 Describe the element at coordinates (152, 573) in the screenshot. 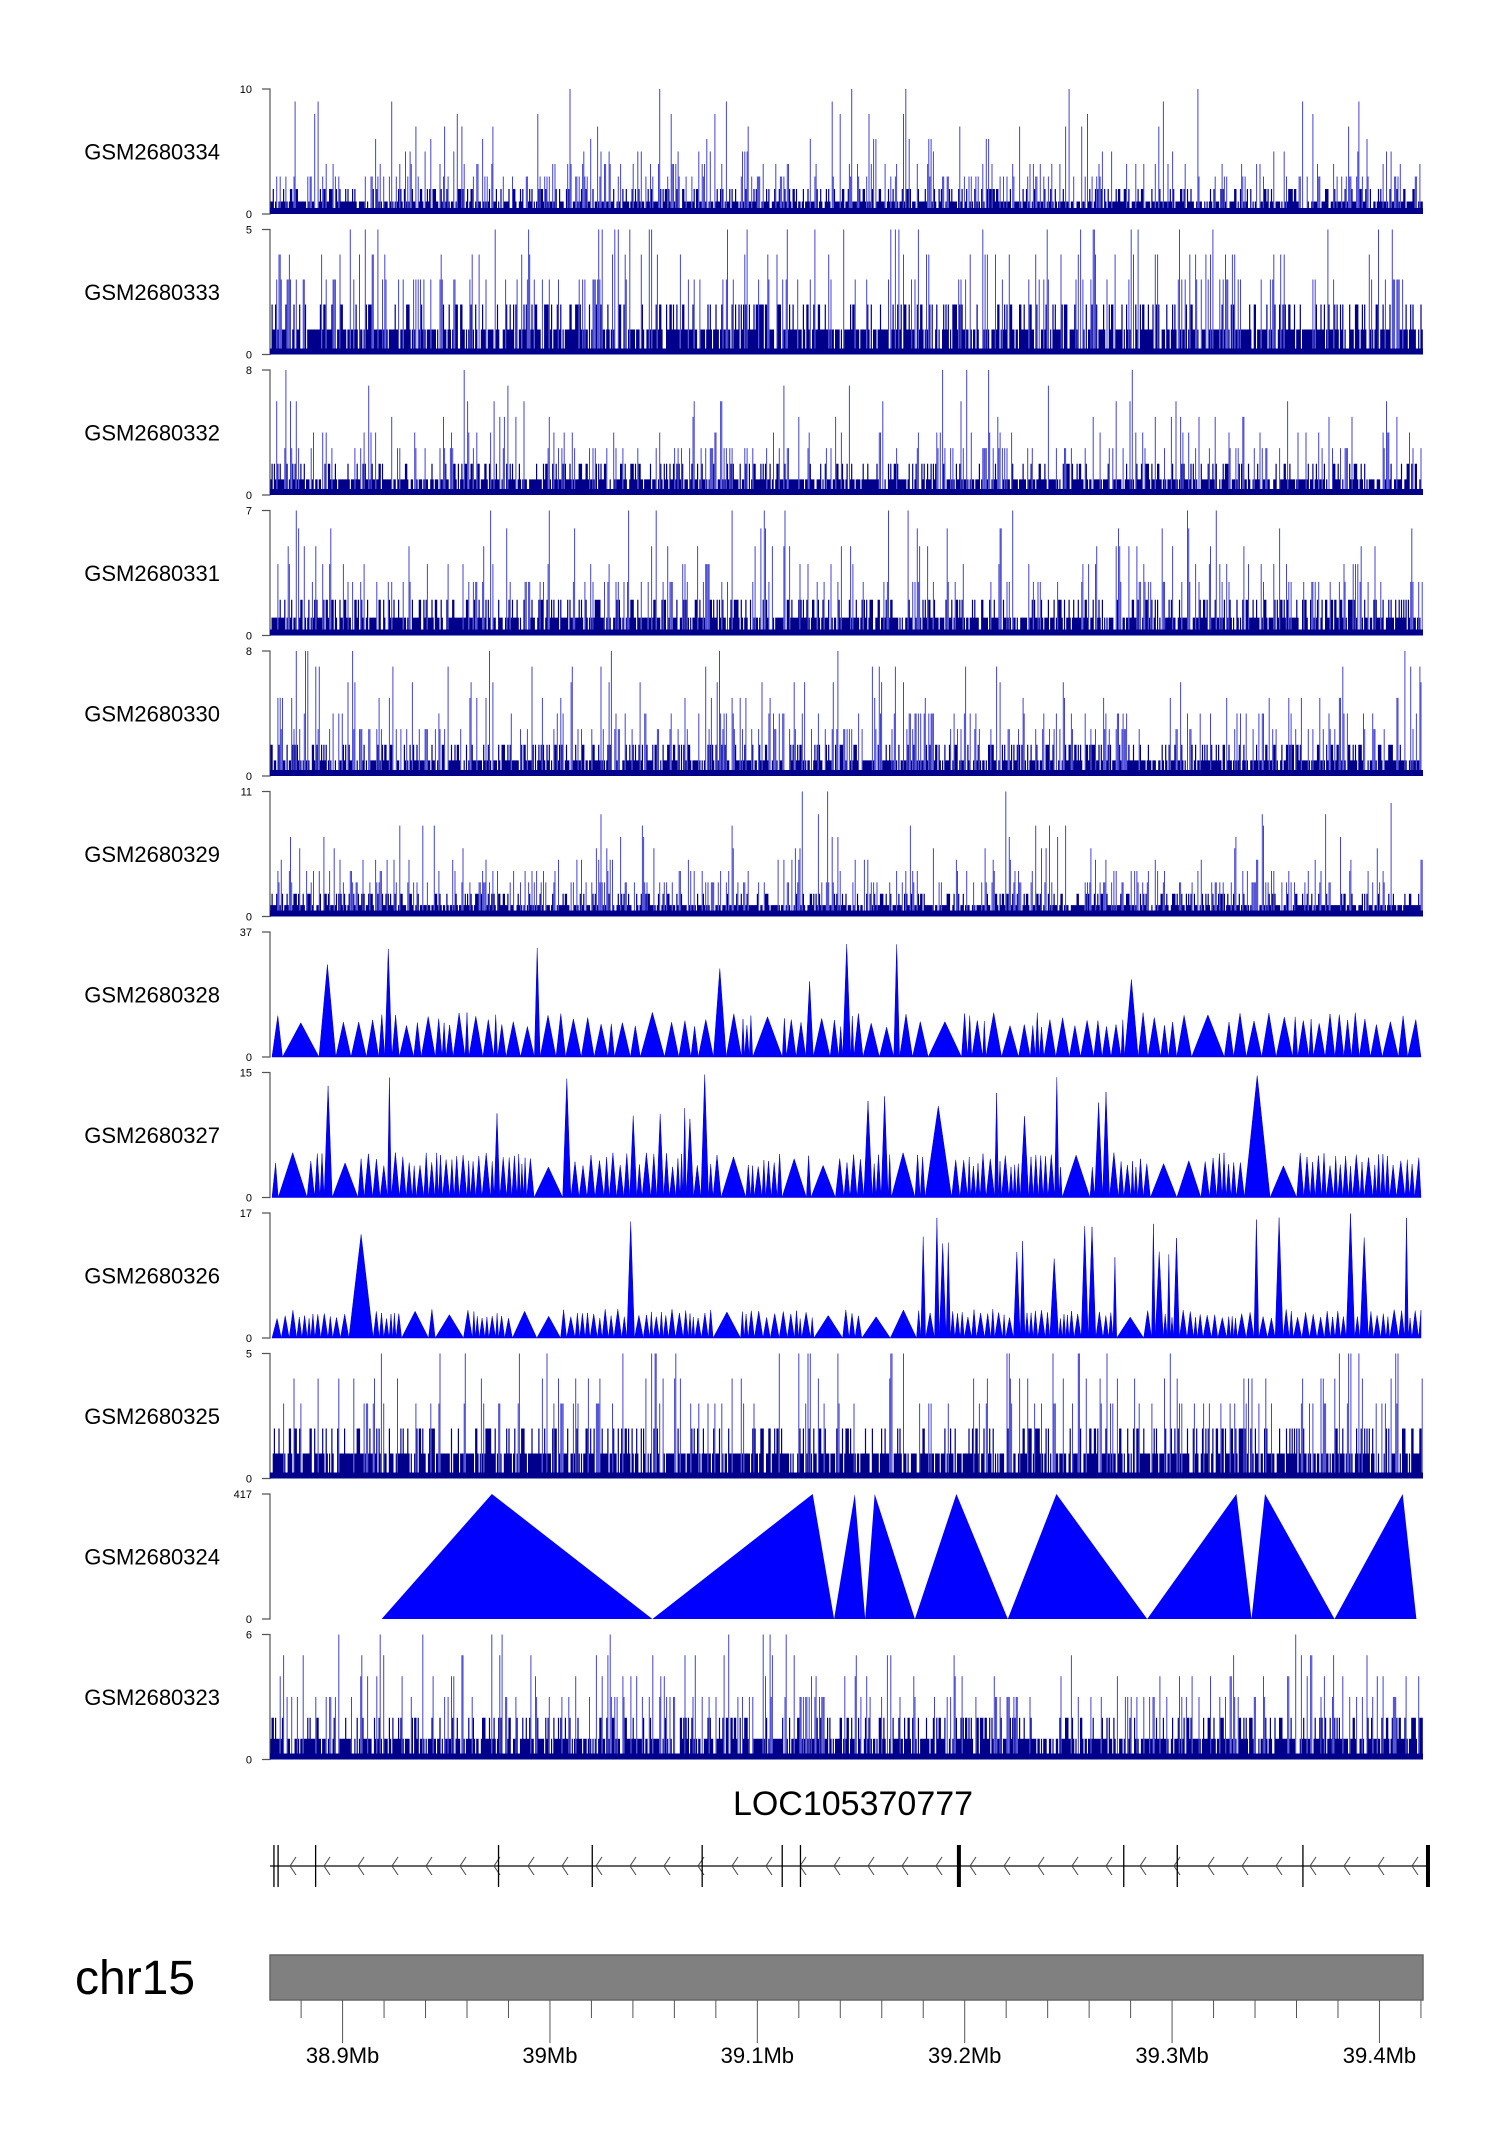

I see `track-label: GSM2680331` at that location.